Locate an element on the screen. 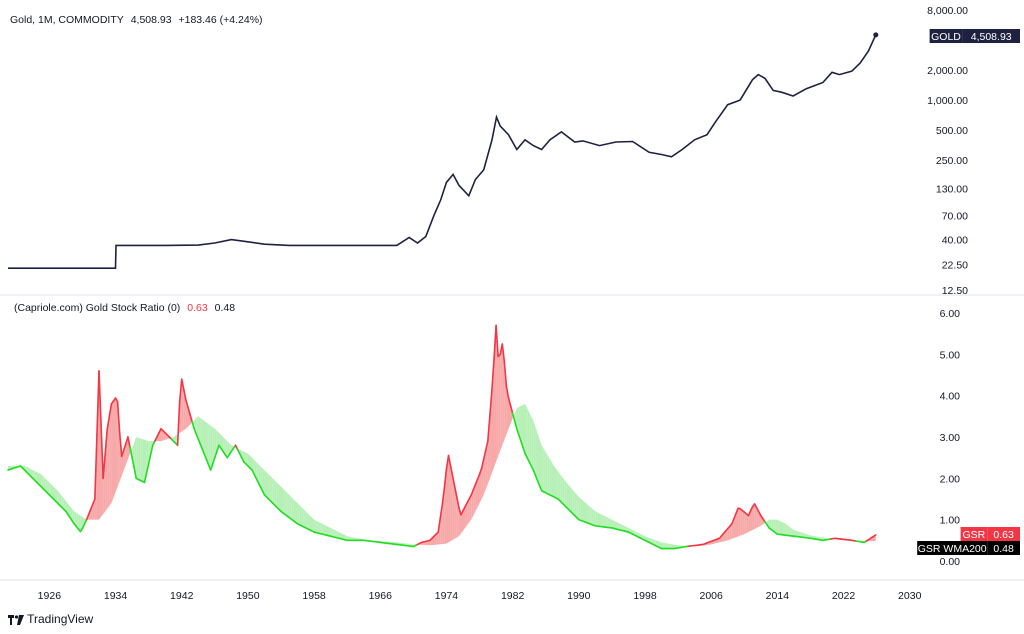  x-tick-label: 1982 is located at coordinates (513, 596).